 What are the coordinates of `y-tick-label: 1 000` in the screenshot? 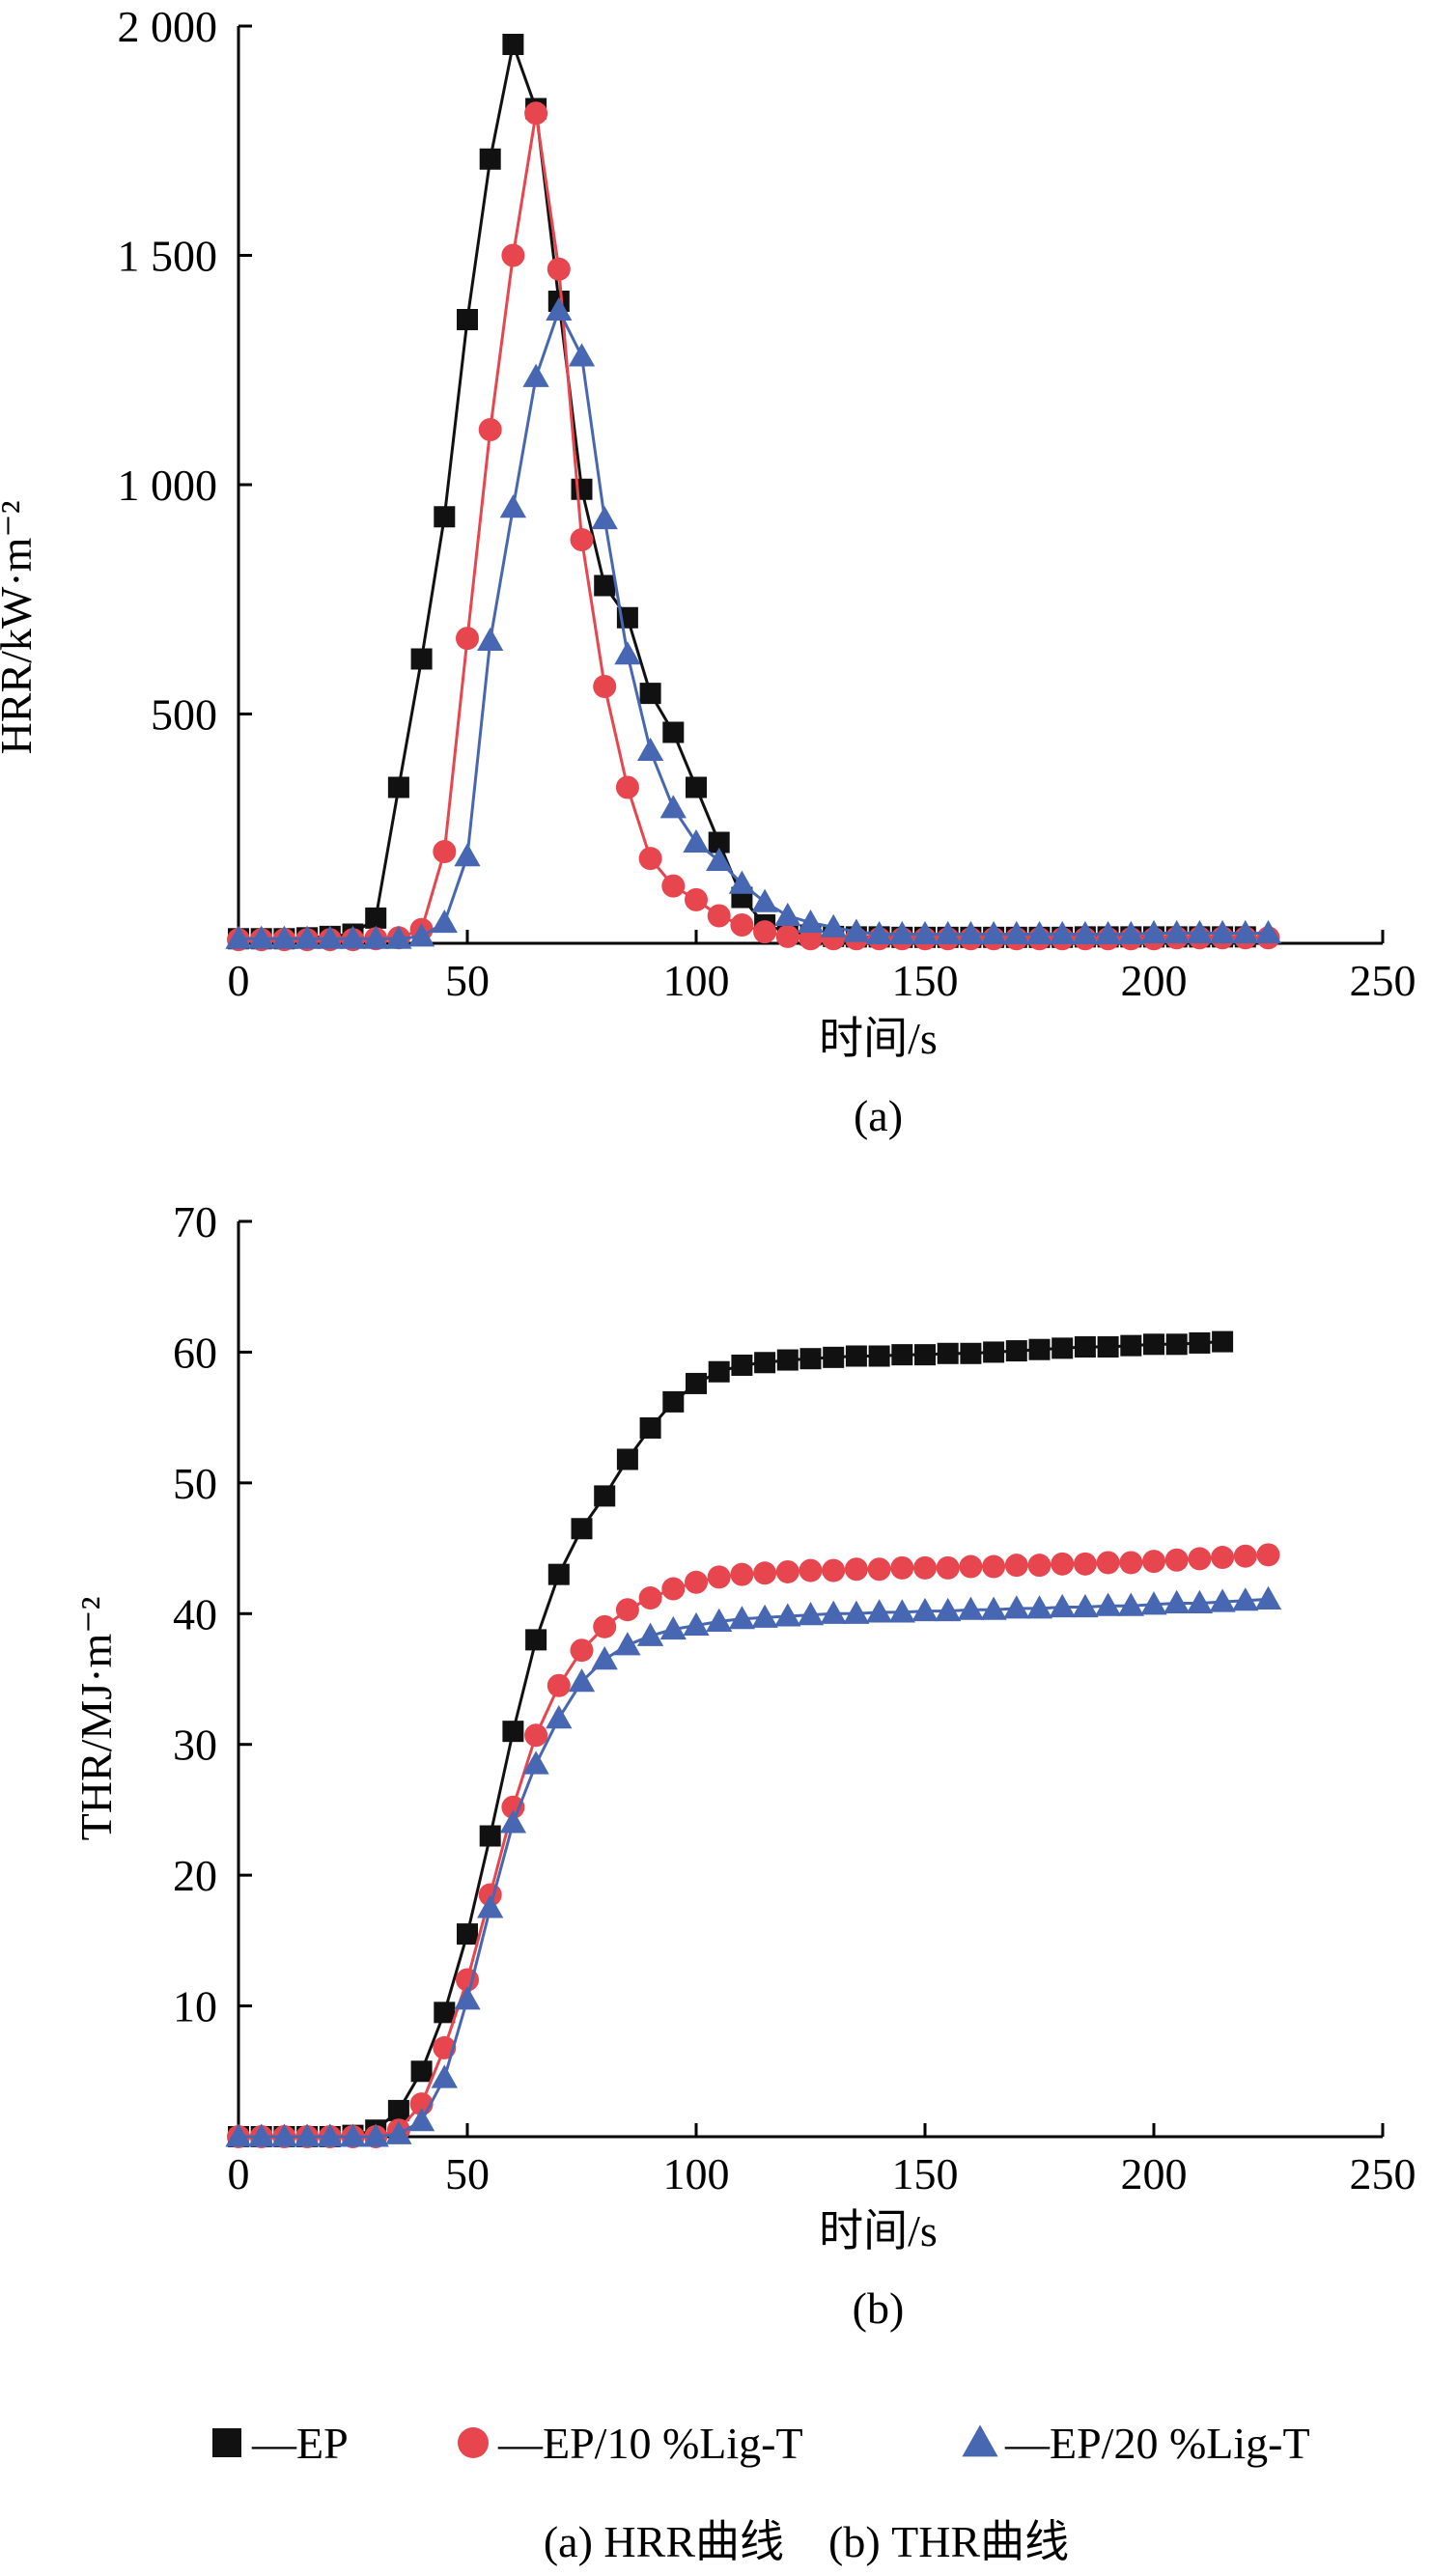 It's located at (168, 486).